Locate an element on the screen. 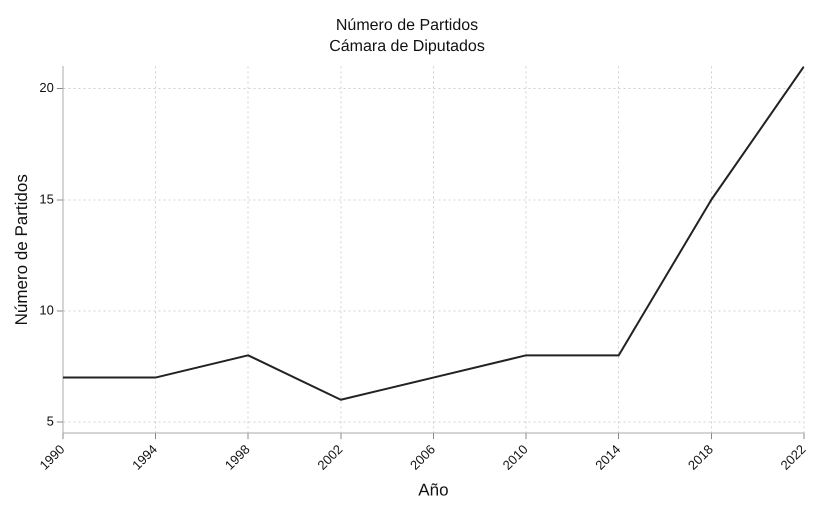 Image resolution: width=826 pixels, height=513 pixels. chart-subtitle: Cámara de Diputados is located at coordinates (407, 47).